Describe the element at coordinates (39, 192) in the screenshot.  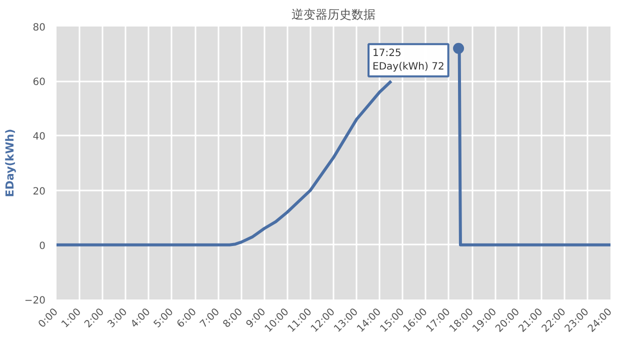
I see `y-tick-label: 20` at that location.